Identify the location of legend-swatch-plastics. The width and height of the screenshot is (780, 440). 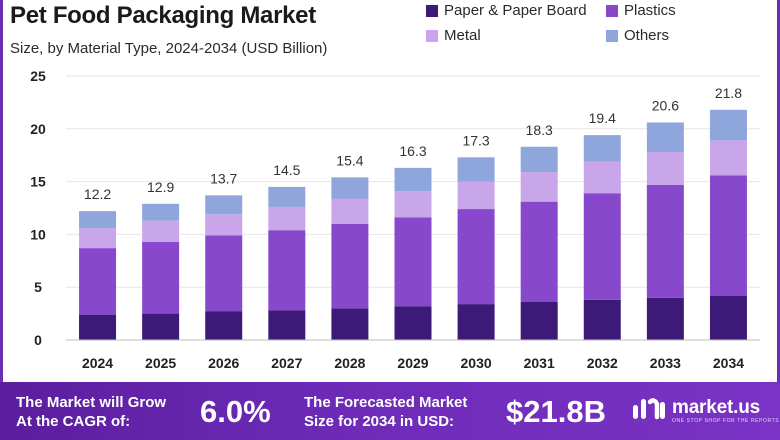
(612, 10).